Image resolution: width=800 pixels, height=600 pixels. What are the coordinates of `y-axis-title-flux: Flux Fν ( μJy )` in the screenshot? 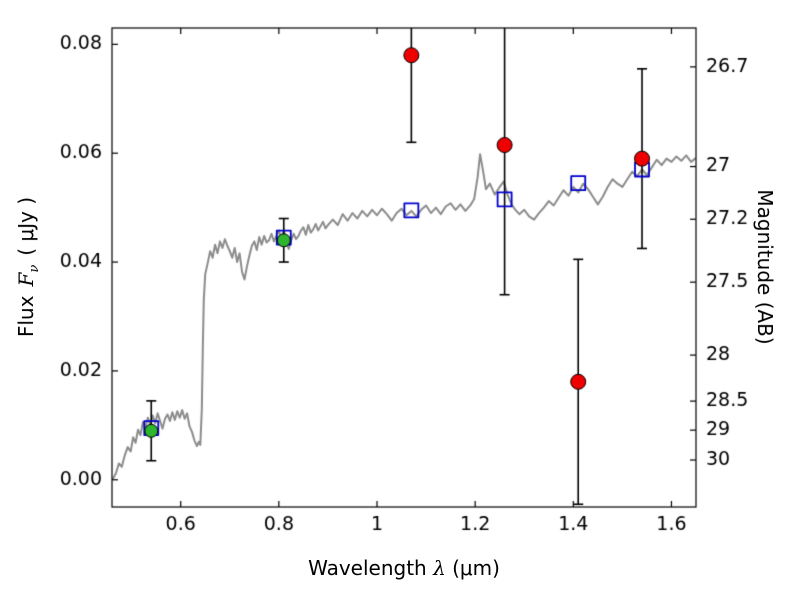 It's located at (28, 267).